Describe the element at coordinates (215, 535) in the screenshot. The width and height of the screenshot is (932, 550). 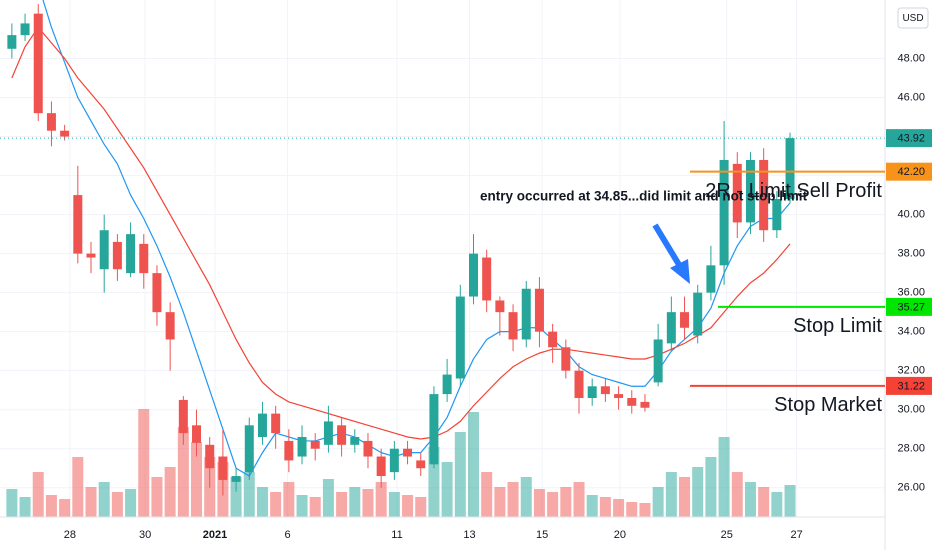
I see `x-tick-label: 2021` at that location.